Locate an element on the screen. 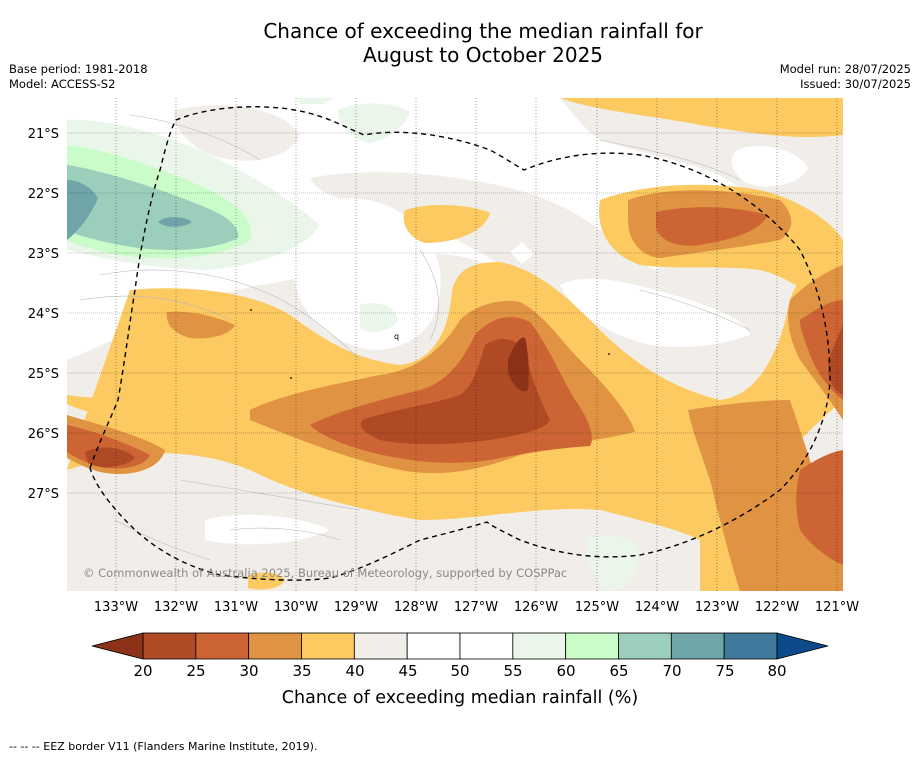 This screenshot has width=919, height=758. lat-label: 23°S is located at coordinates (43, 254).